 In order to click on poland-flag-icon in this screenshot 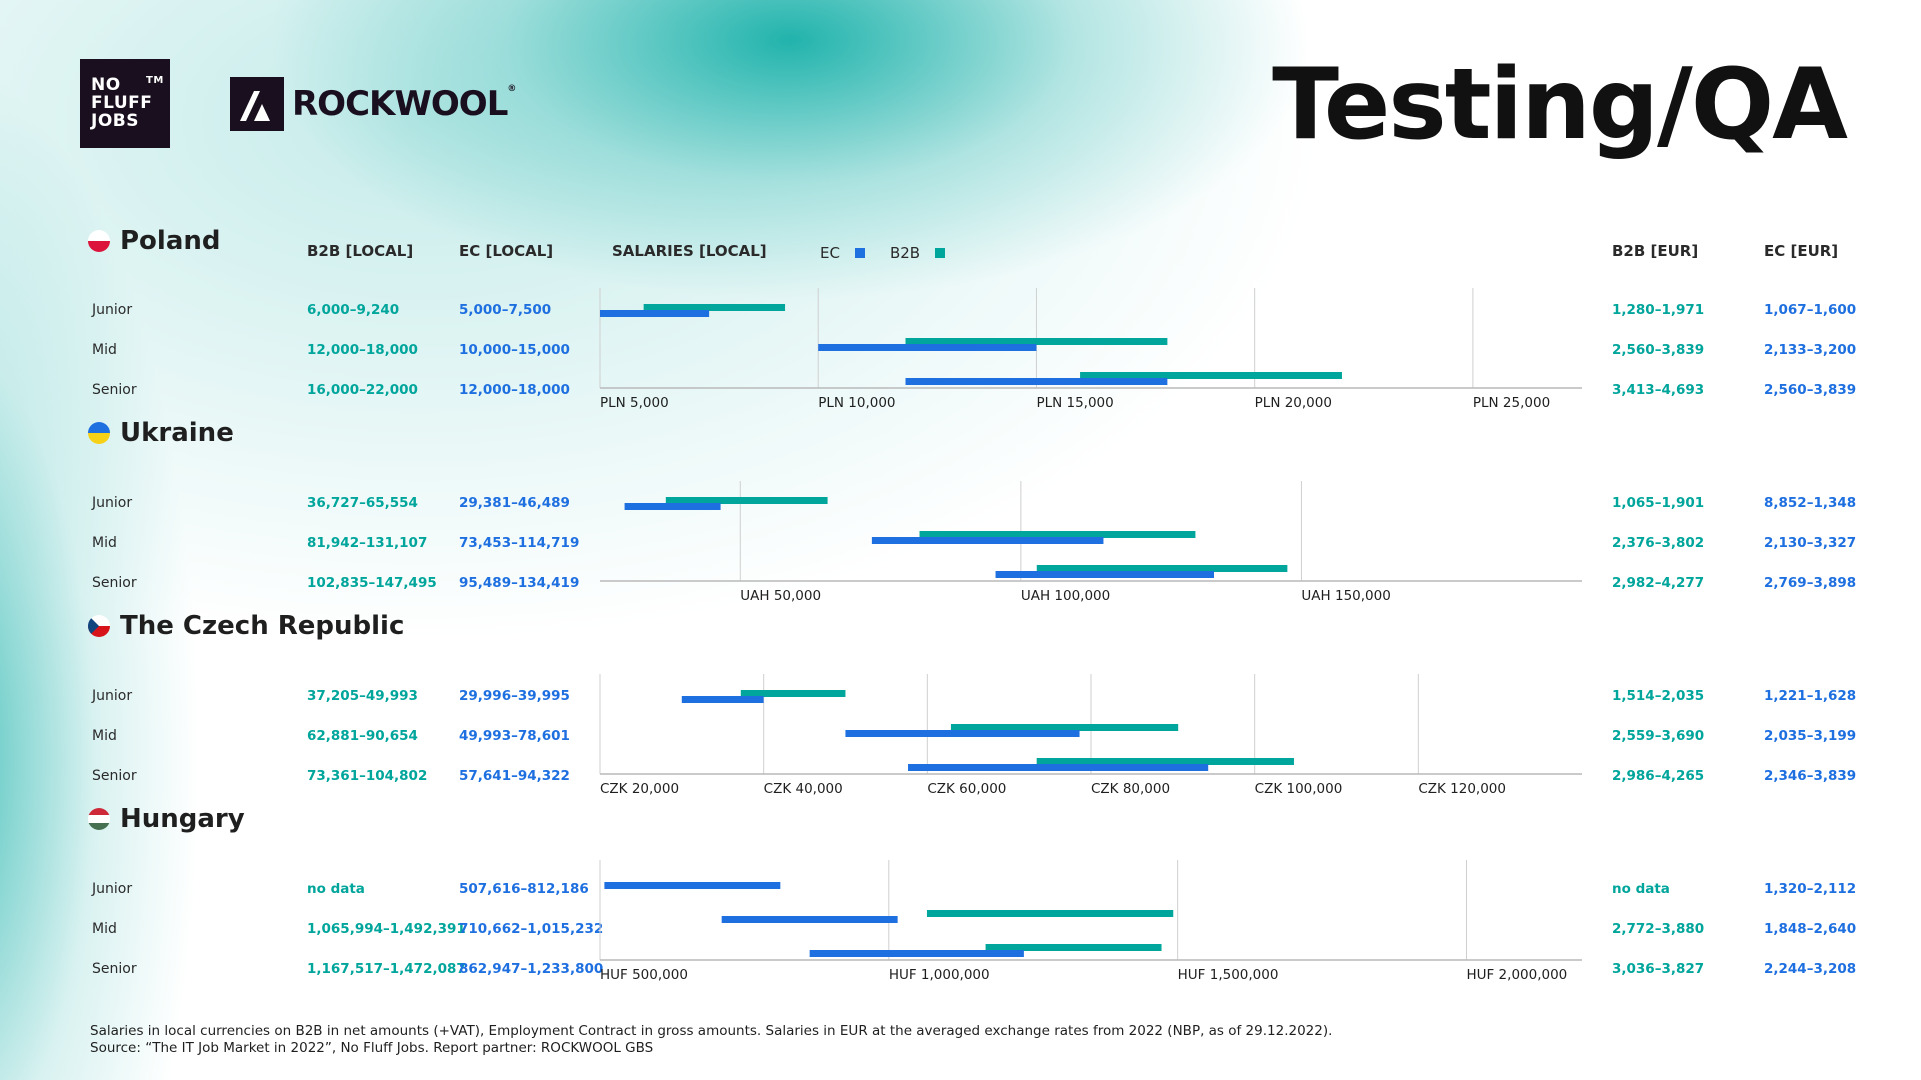, I will do `click(99, 241)`.